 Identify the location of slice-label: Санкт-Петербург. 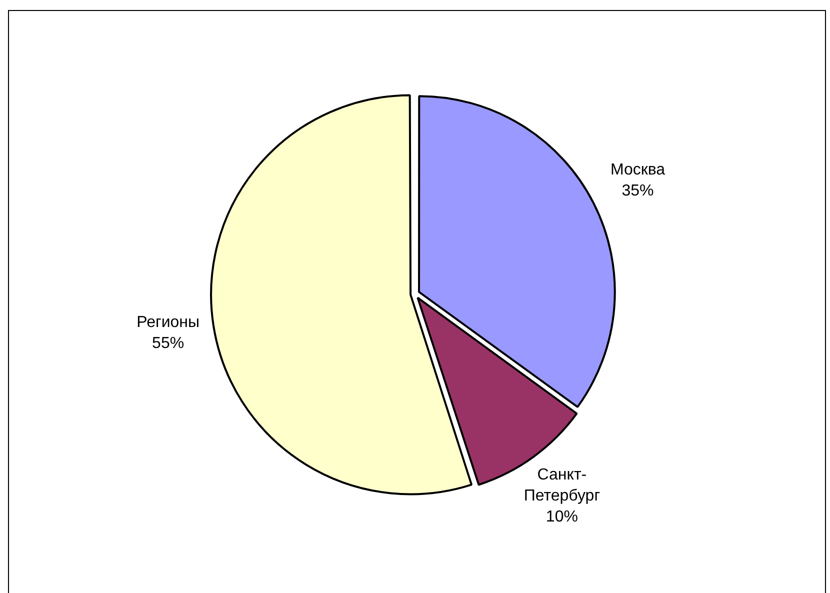
(562, 485).